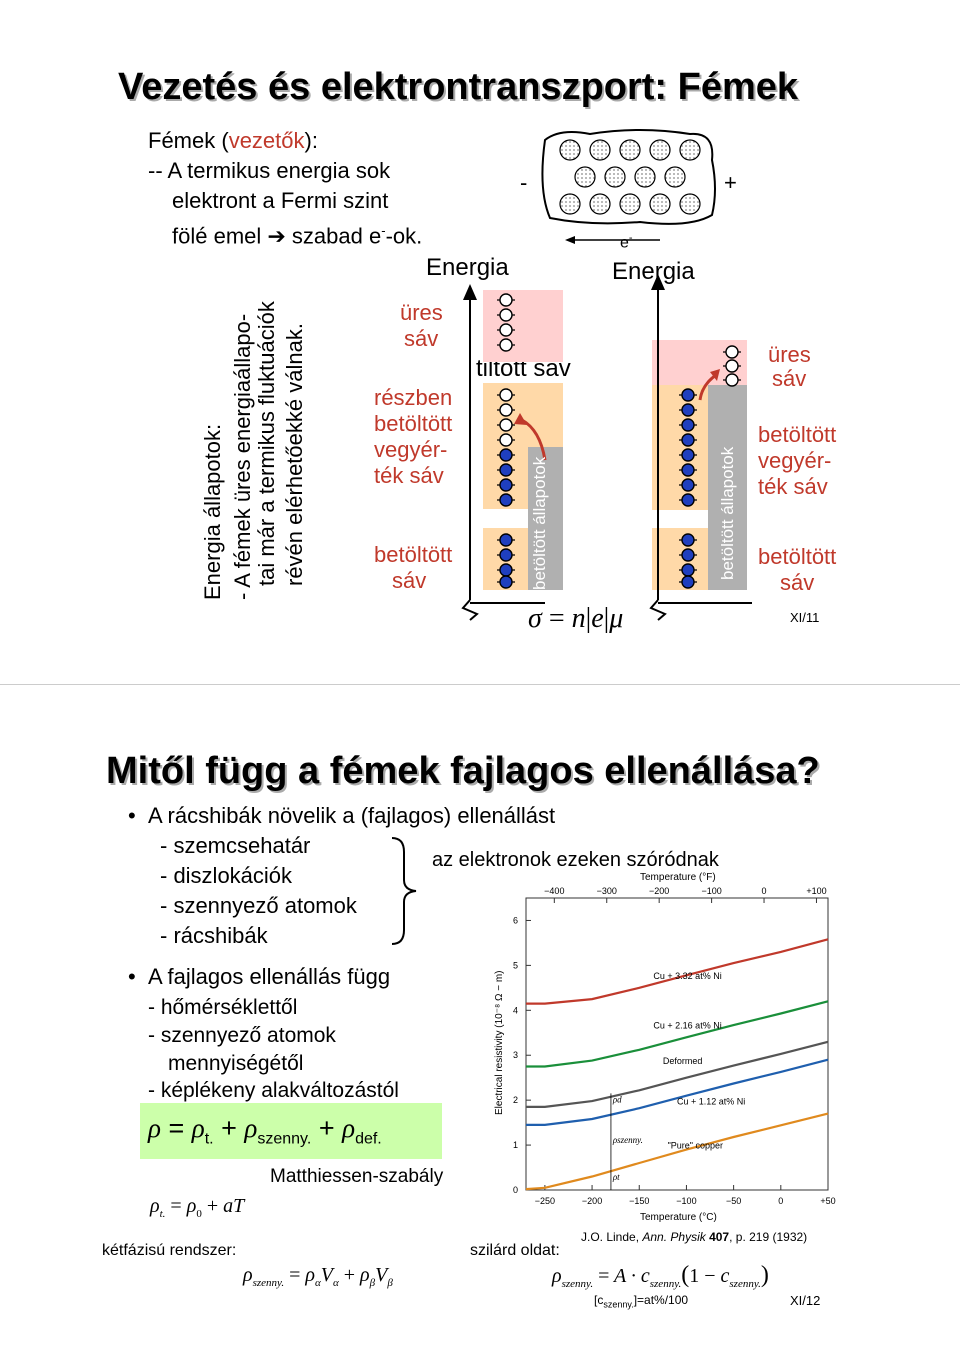 This screenshot has height=1367, width=960. Describe the element at coordinates (357, 1176) in the screenshot. I see `matthiessen-rule-label: Matthiessen-szabály` at that location.